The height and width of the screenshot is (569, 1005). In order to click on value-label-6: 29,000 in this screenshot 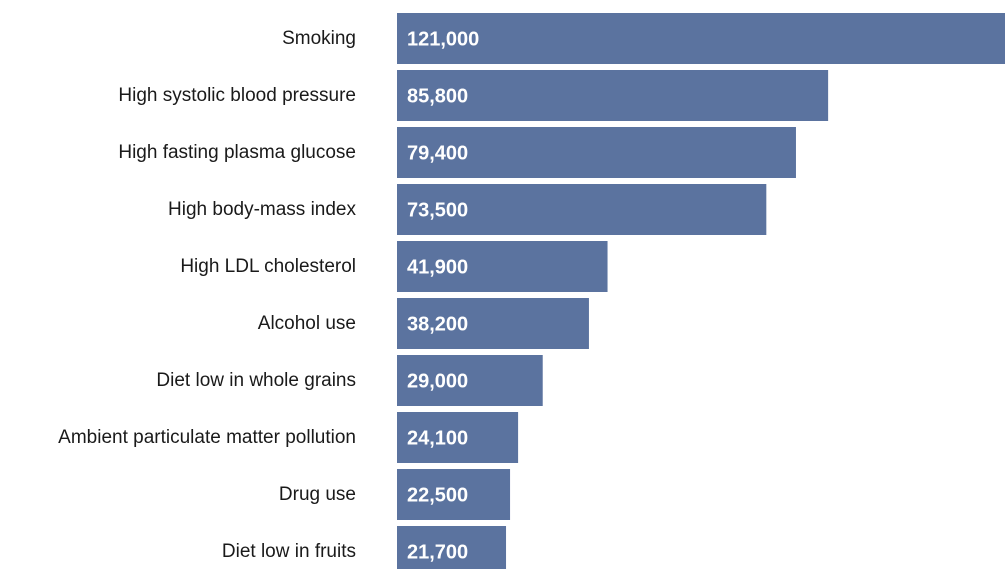, I will do `click(437, 382)`.